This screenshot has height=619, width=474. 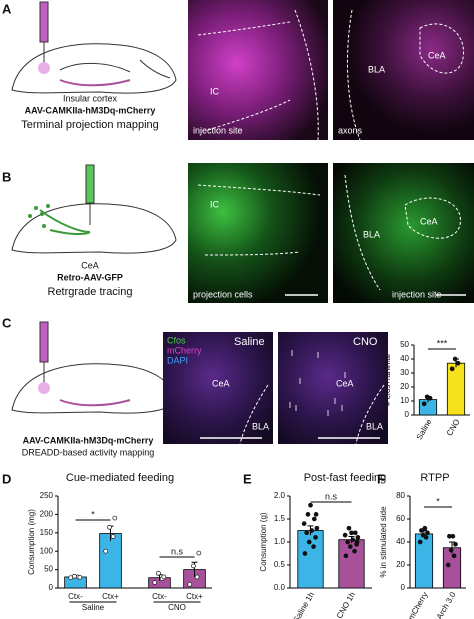 What do you see at coordinates (424, 429) in the screenshot?
I see `x-tick-label: Saline` at bounding box center [424, 429].